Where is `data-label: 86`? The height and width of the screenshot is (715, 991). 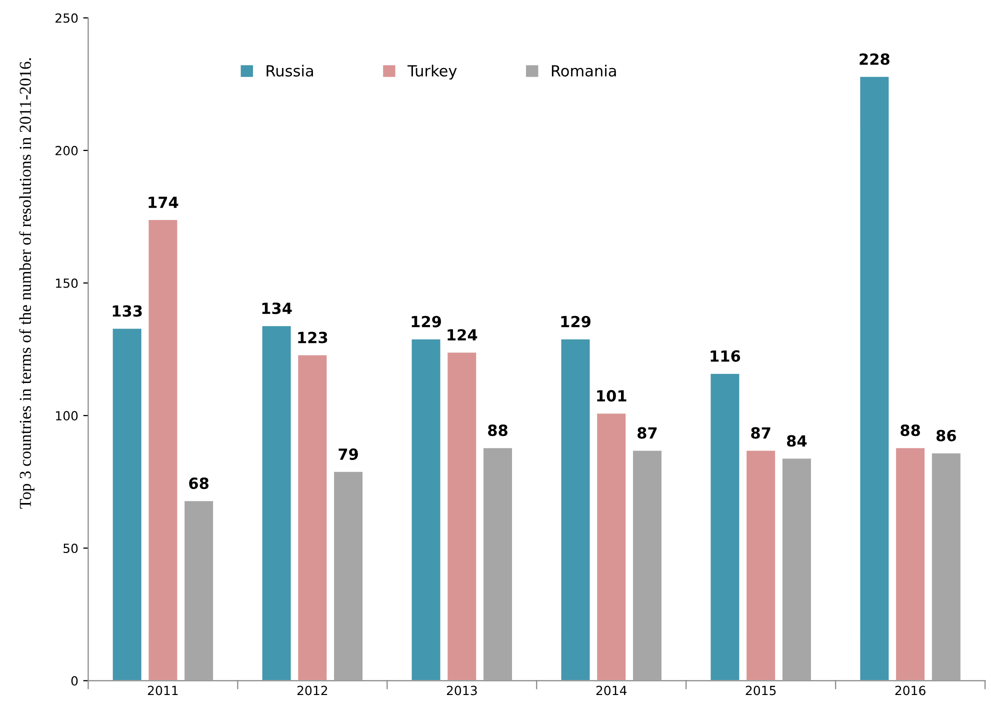
data-label: 86 is located at coordinates (946, 436).